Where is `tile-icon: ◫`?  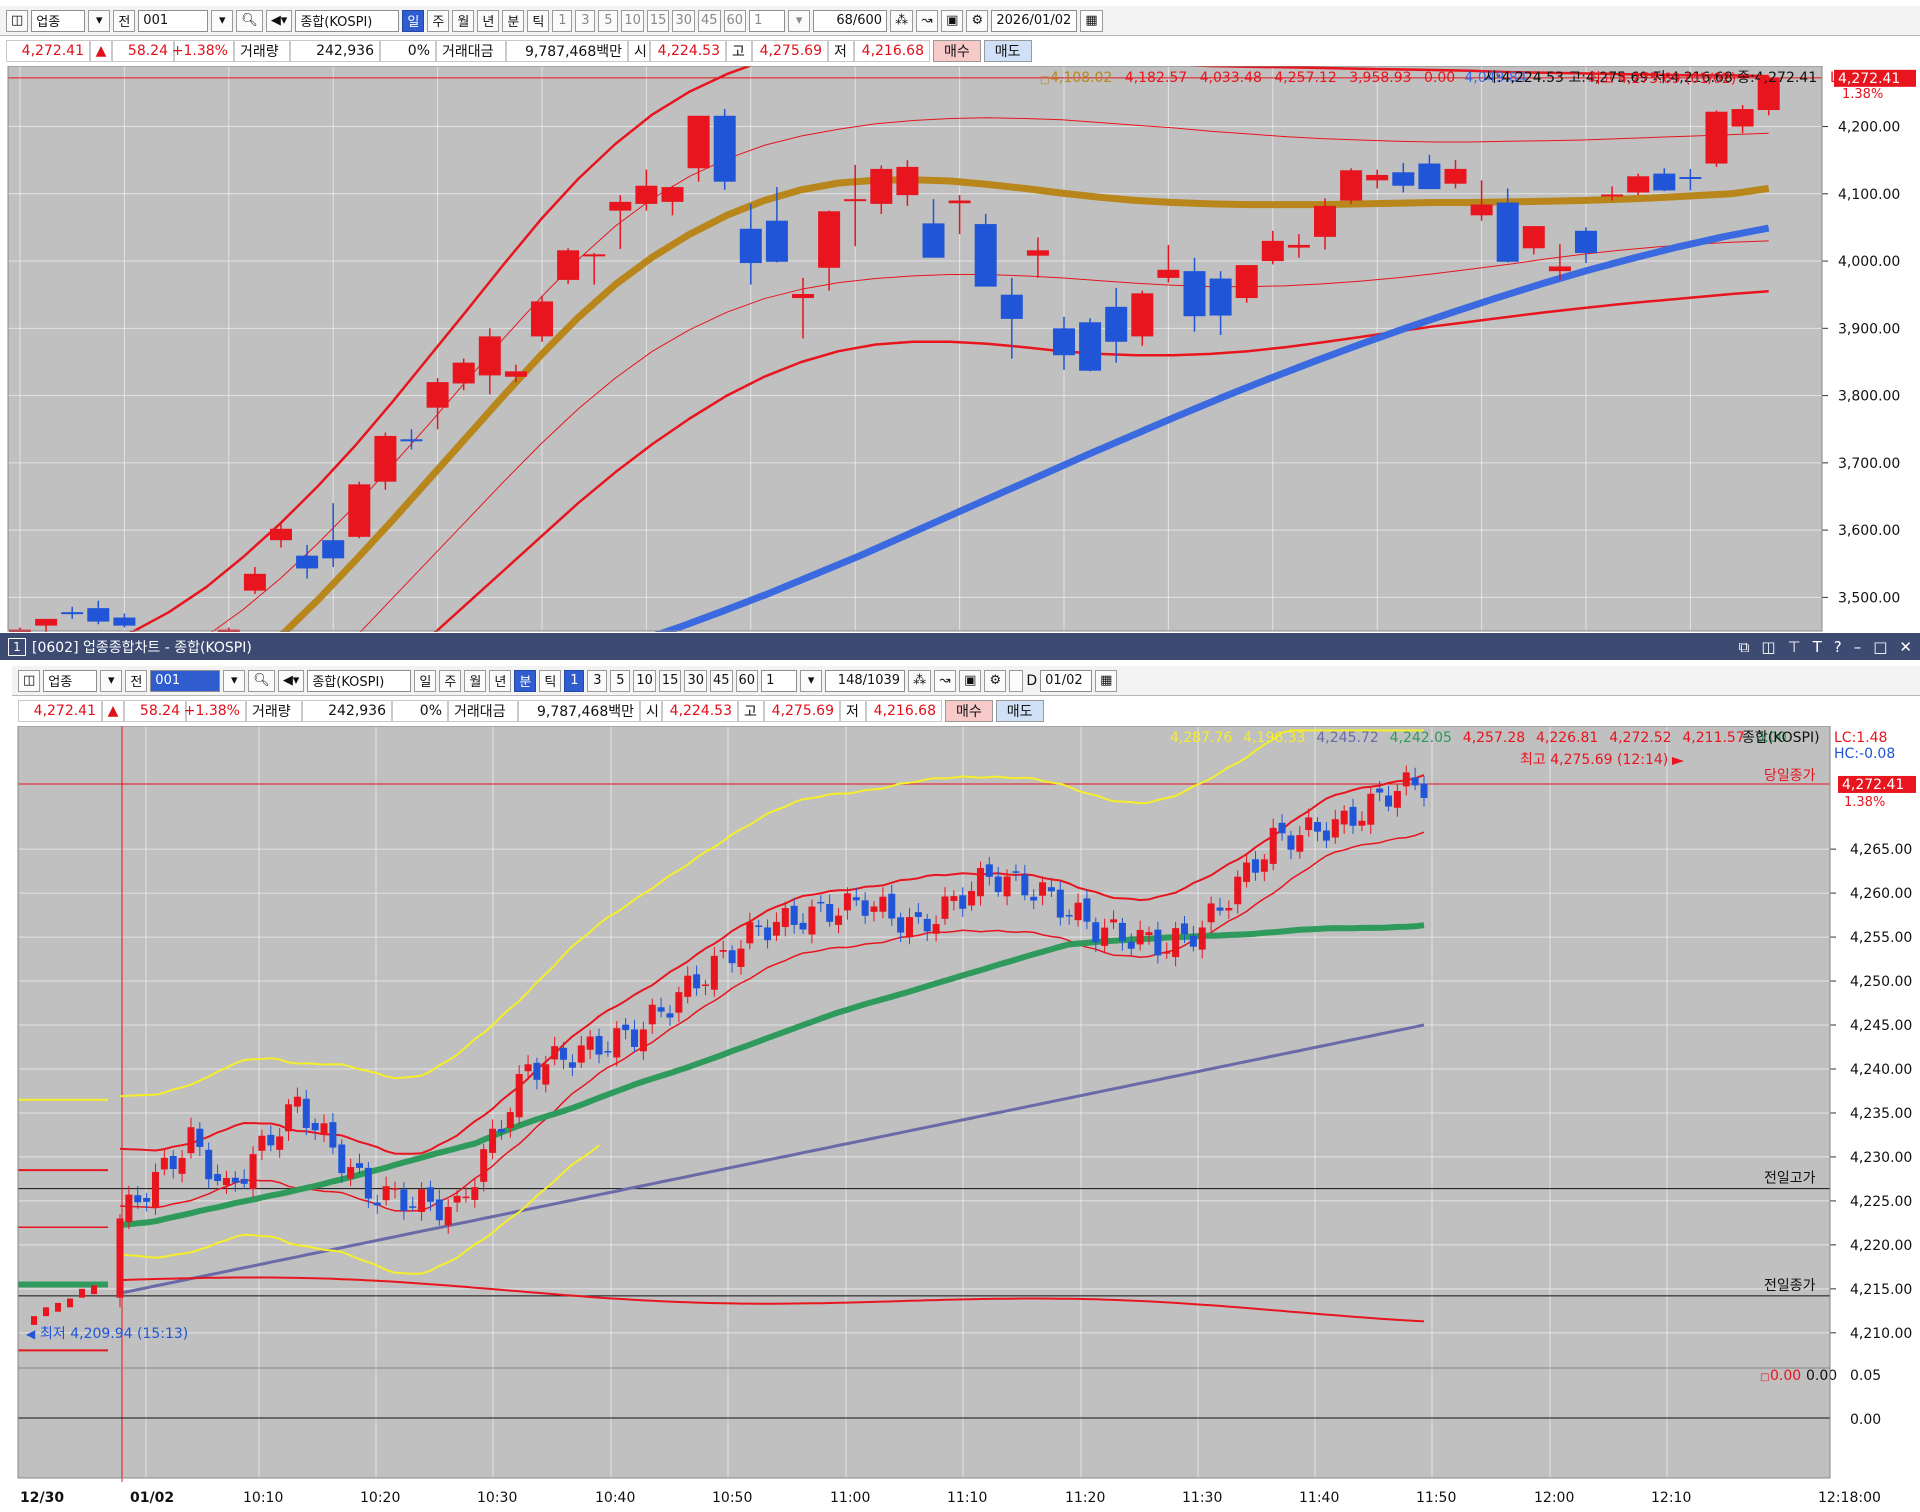 tile-icon: ◫ is located at coordinates (1768, 646).